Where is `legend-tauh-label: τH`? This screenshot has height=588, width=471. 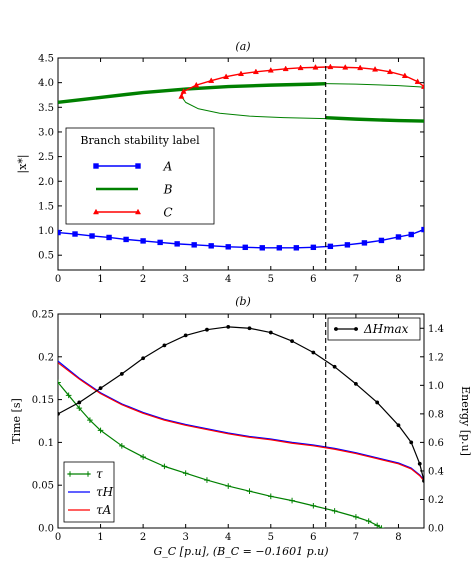
legend-tauh-label: τH is located at coordinates (105, 492).